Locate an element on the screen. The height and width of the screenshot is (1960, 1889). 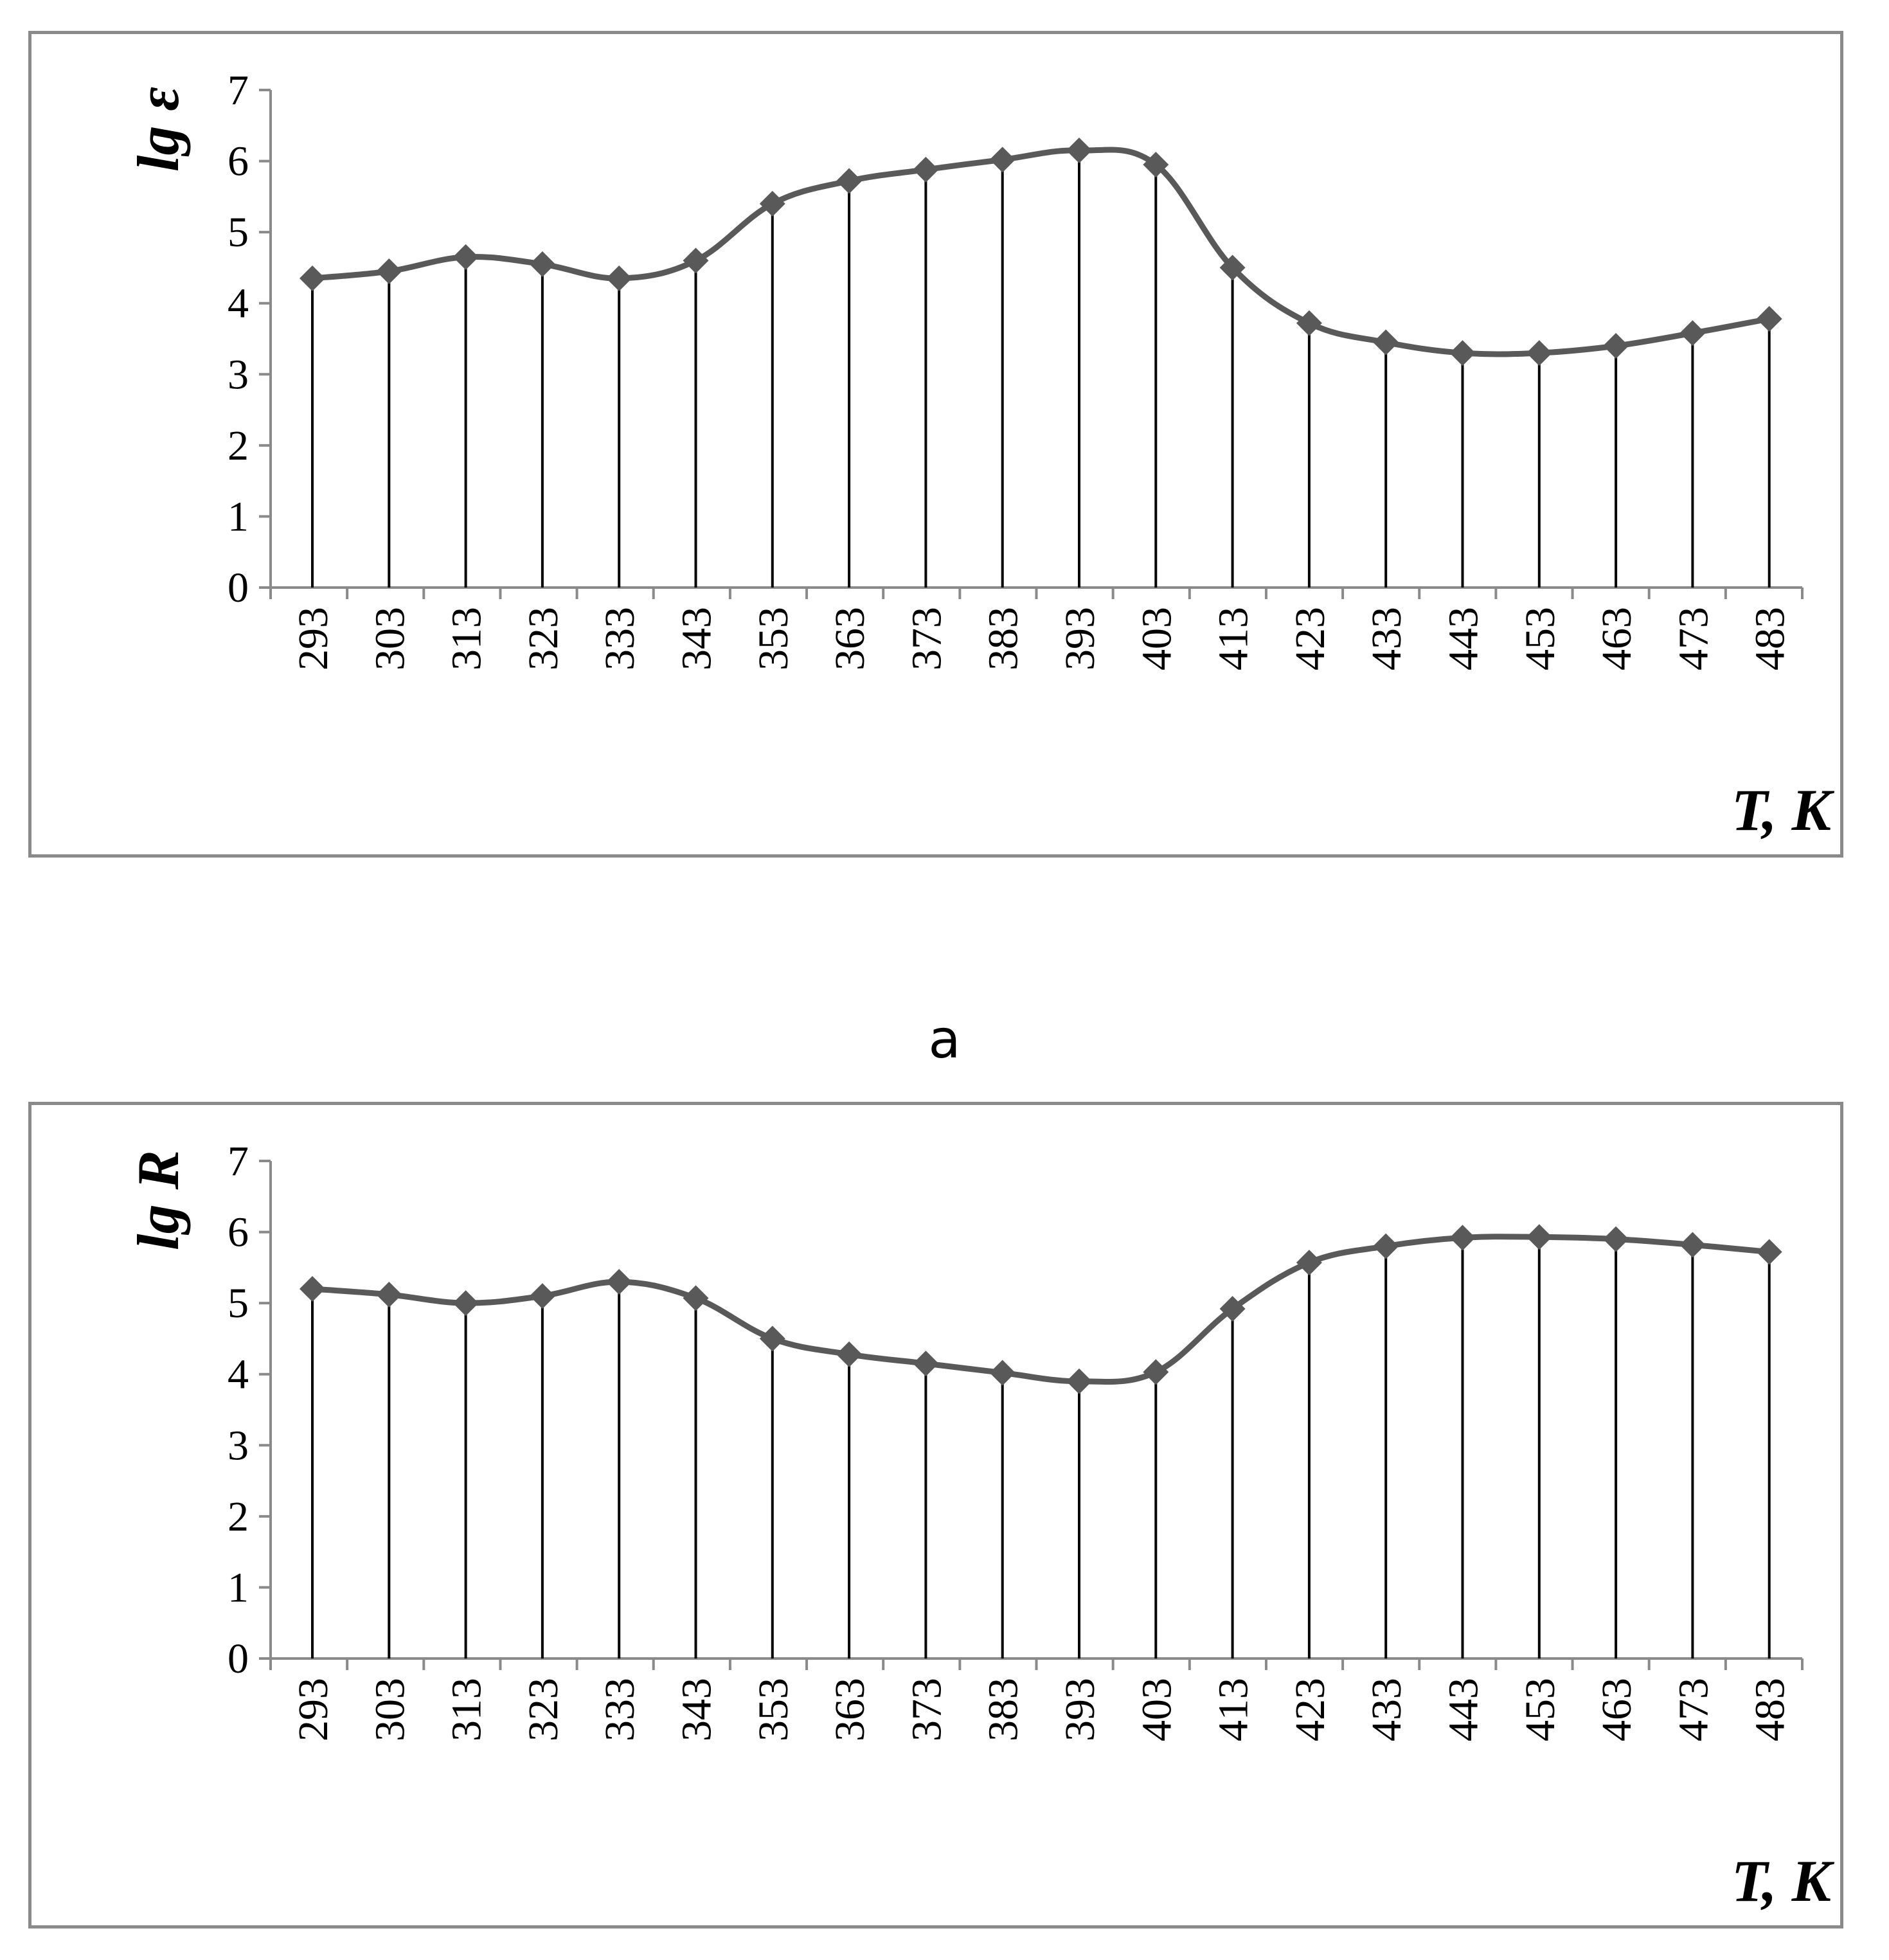
caption-a: a is located at coordinates (944, 1039).